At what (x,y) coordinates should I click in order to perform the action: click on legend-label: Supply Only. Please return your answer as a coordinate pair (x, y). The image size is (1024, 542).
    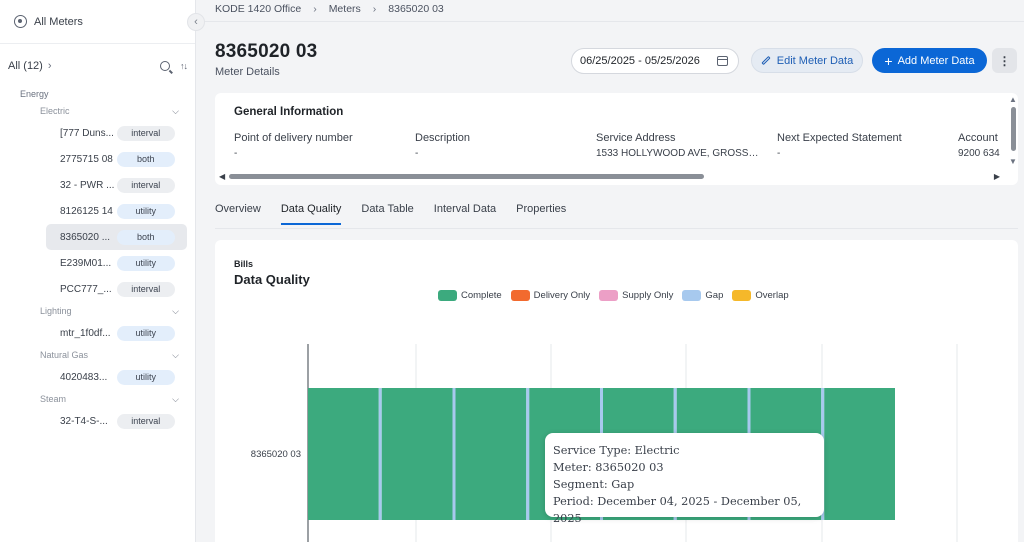
    Looking at the image, I should click on (648, 295).